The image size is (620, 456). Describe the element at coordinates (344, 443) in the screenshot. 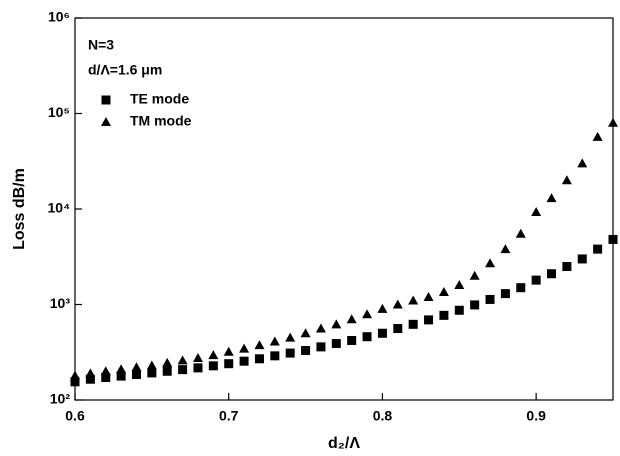

I see `x-axis-label: d₂/Λ` at that location.